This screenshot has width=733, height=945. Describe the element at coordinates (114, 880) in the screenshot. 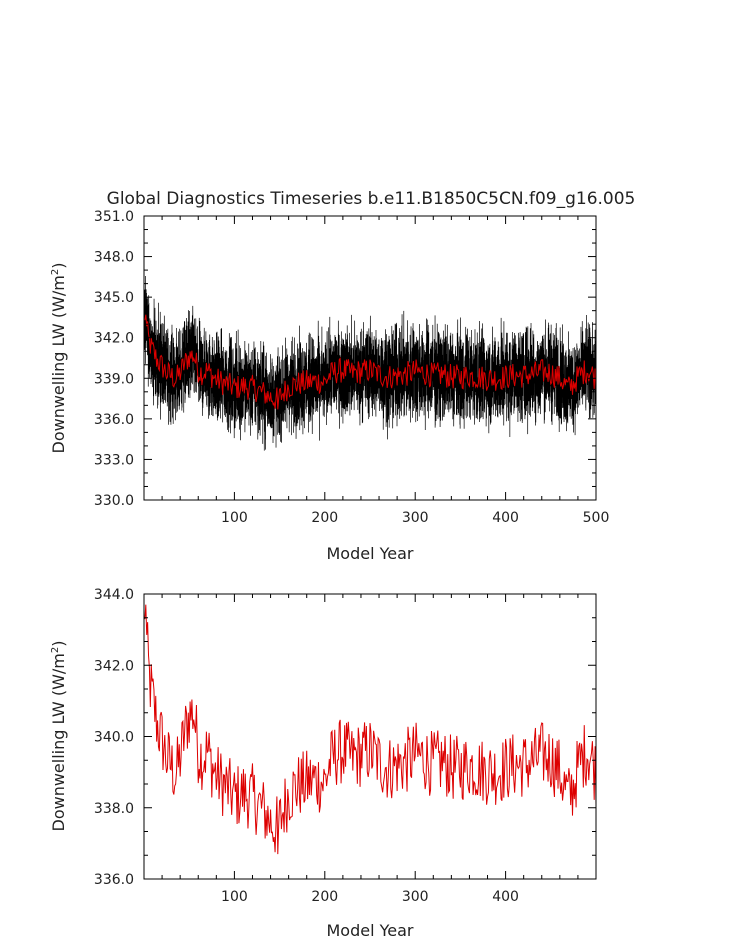

I see `bottom-y-tick-label: 336.0` at that location.